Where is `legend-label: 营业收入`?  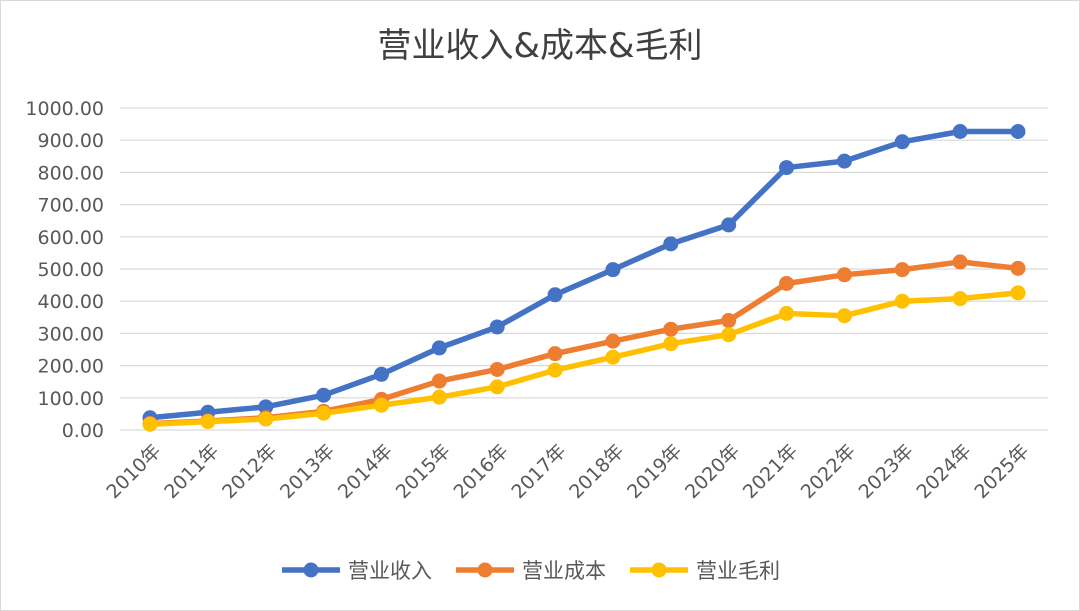 legend-label: 营业收入 is located at coordinates (390, 571).